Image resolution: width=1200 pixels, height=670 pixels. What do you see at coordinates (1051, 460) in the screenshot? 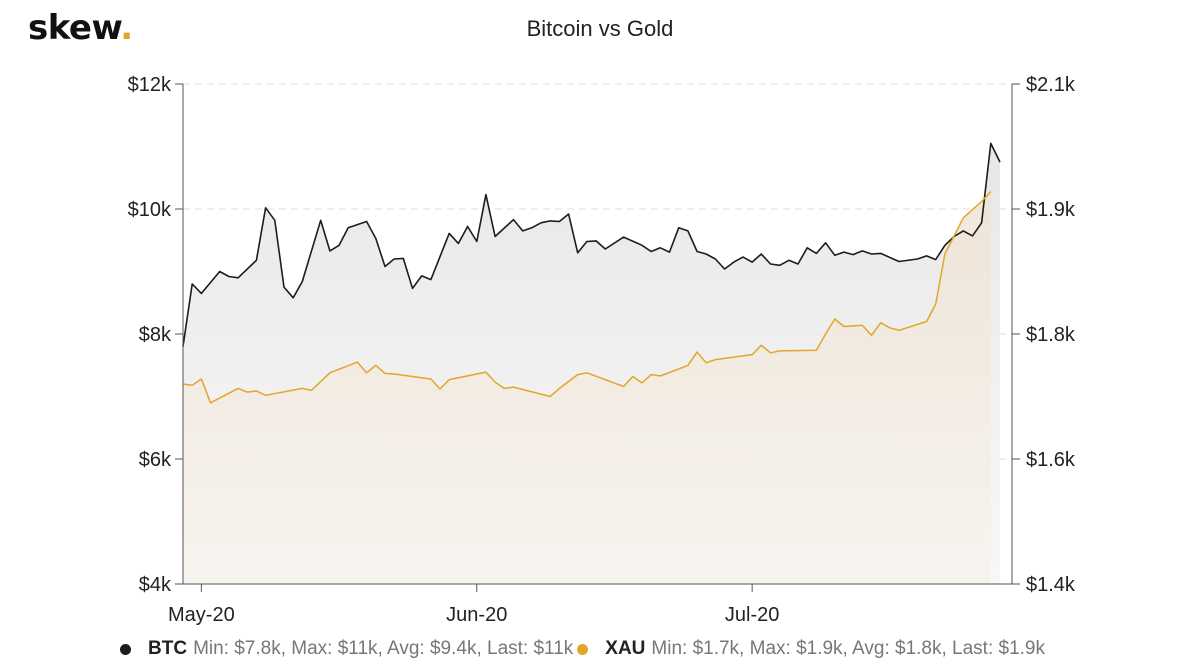
I see `right-axis-tick-label: $1.6k` at bounding box center [1051, 460].